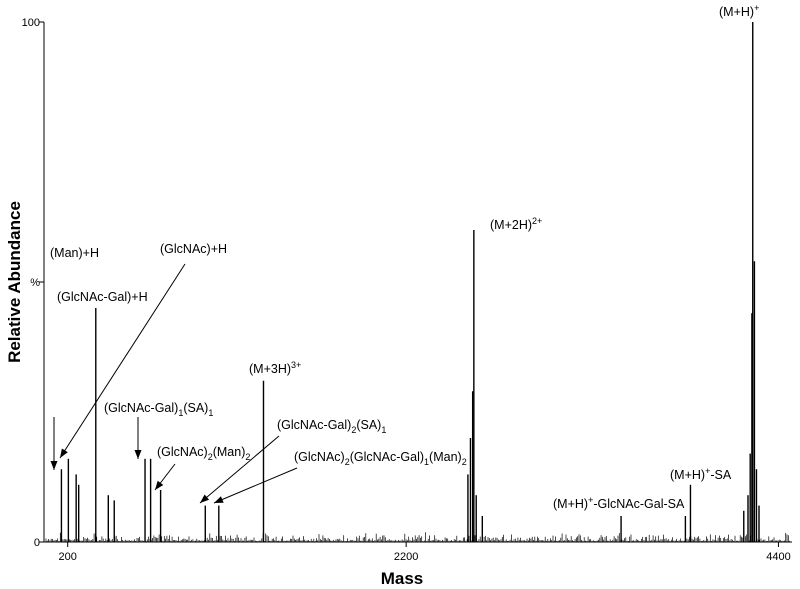 Image resolution: width=800 pixels, height=589 pixels. I want to click on peak-annotation: (GlcNAc-Gal)2​(SA)1​, so click(331, 426).